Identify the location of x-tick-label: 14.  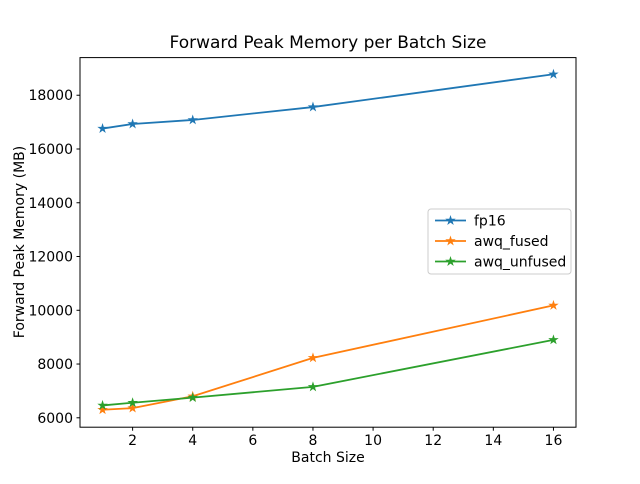
(493, 441).